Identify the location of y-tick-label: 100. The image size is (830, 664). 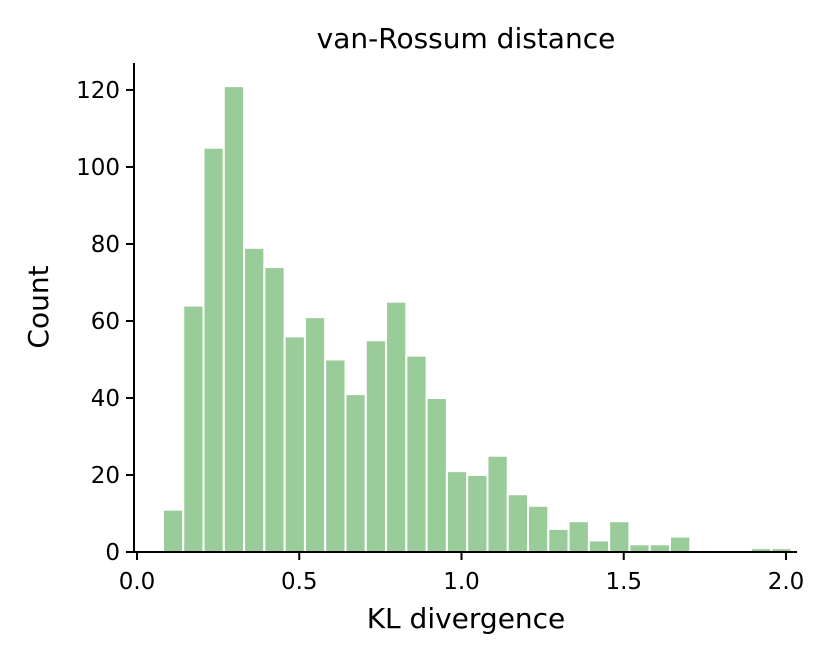
(98, 168).